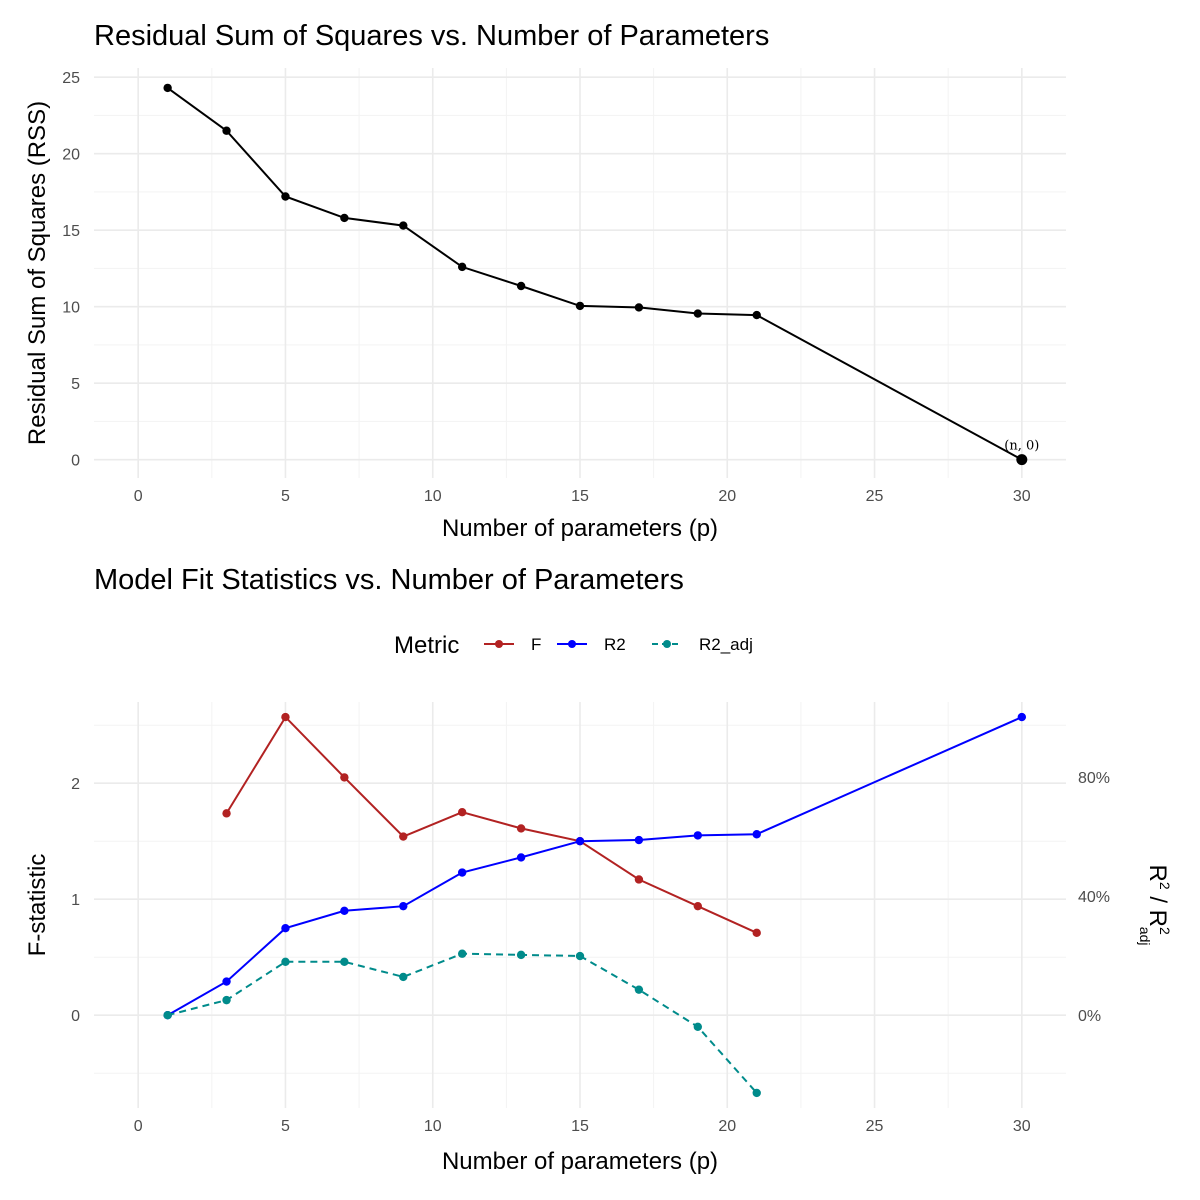  I want to click on series-line-f, so click(491, 824).